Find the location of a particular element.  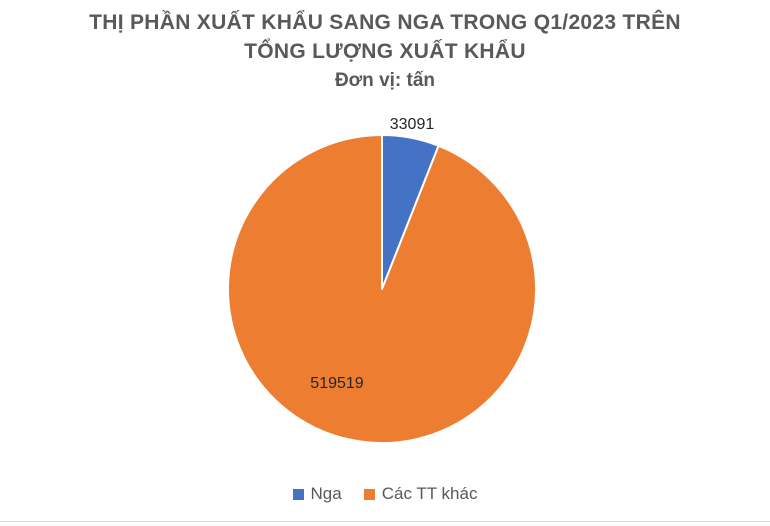

data-label-nga: 33091 is located at coordinates (412, 124).